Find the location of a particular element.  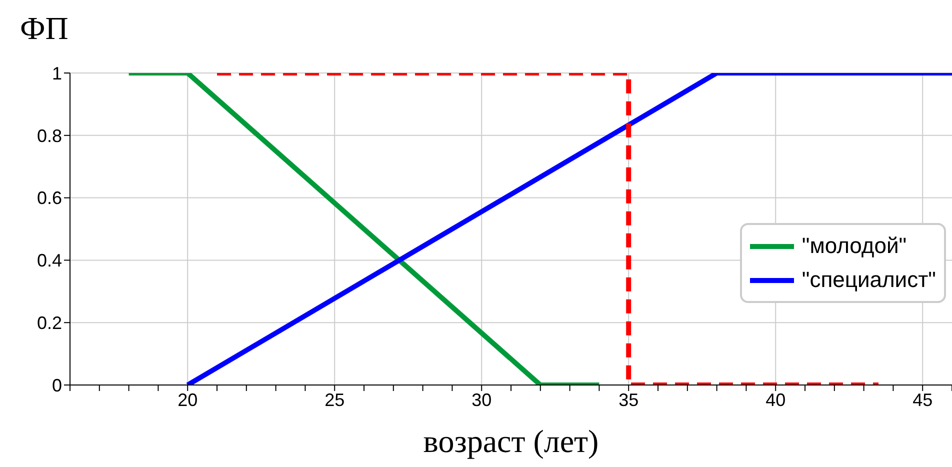

y-tick-label: 0.8 is located at coordinates (49, 136).